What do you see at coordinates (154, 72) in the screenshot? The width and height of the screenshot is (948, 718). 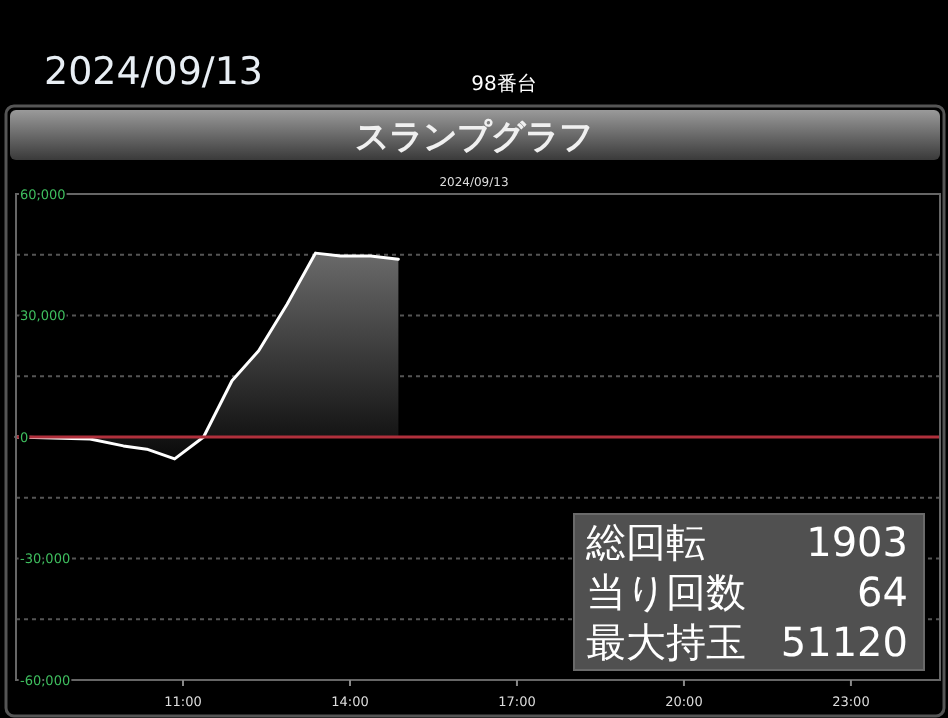 I see `text: 2024/09/13` at bounding box center [154, 72].